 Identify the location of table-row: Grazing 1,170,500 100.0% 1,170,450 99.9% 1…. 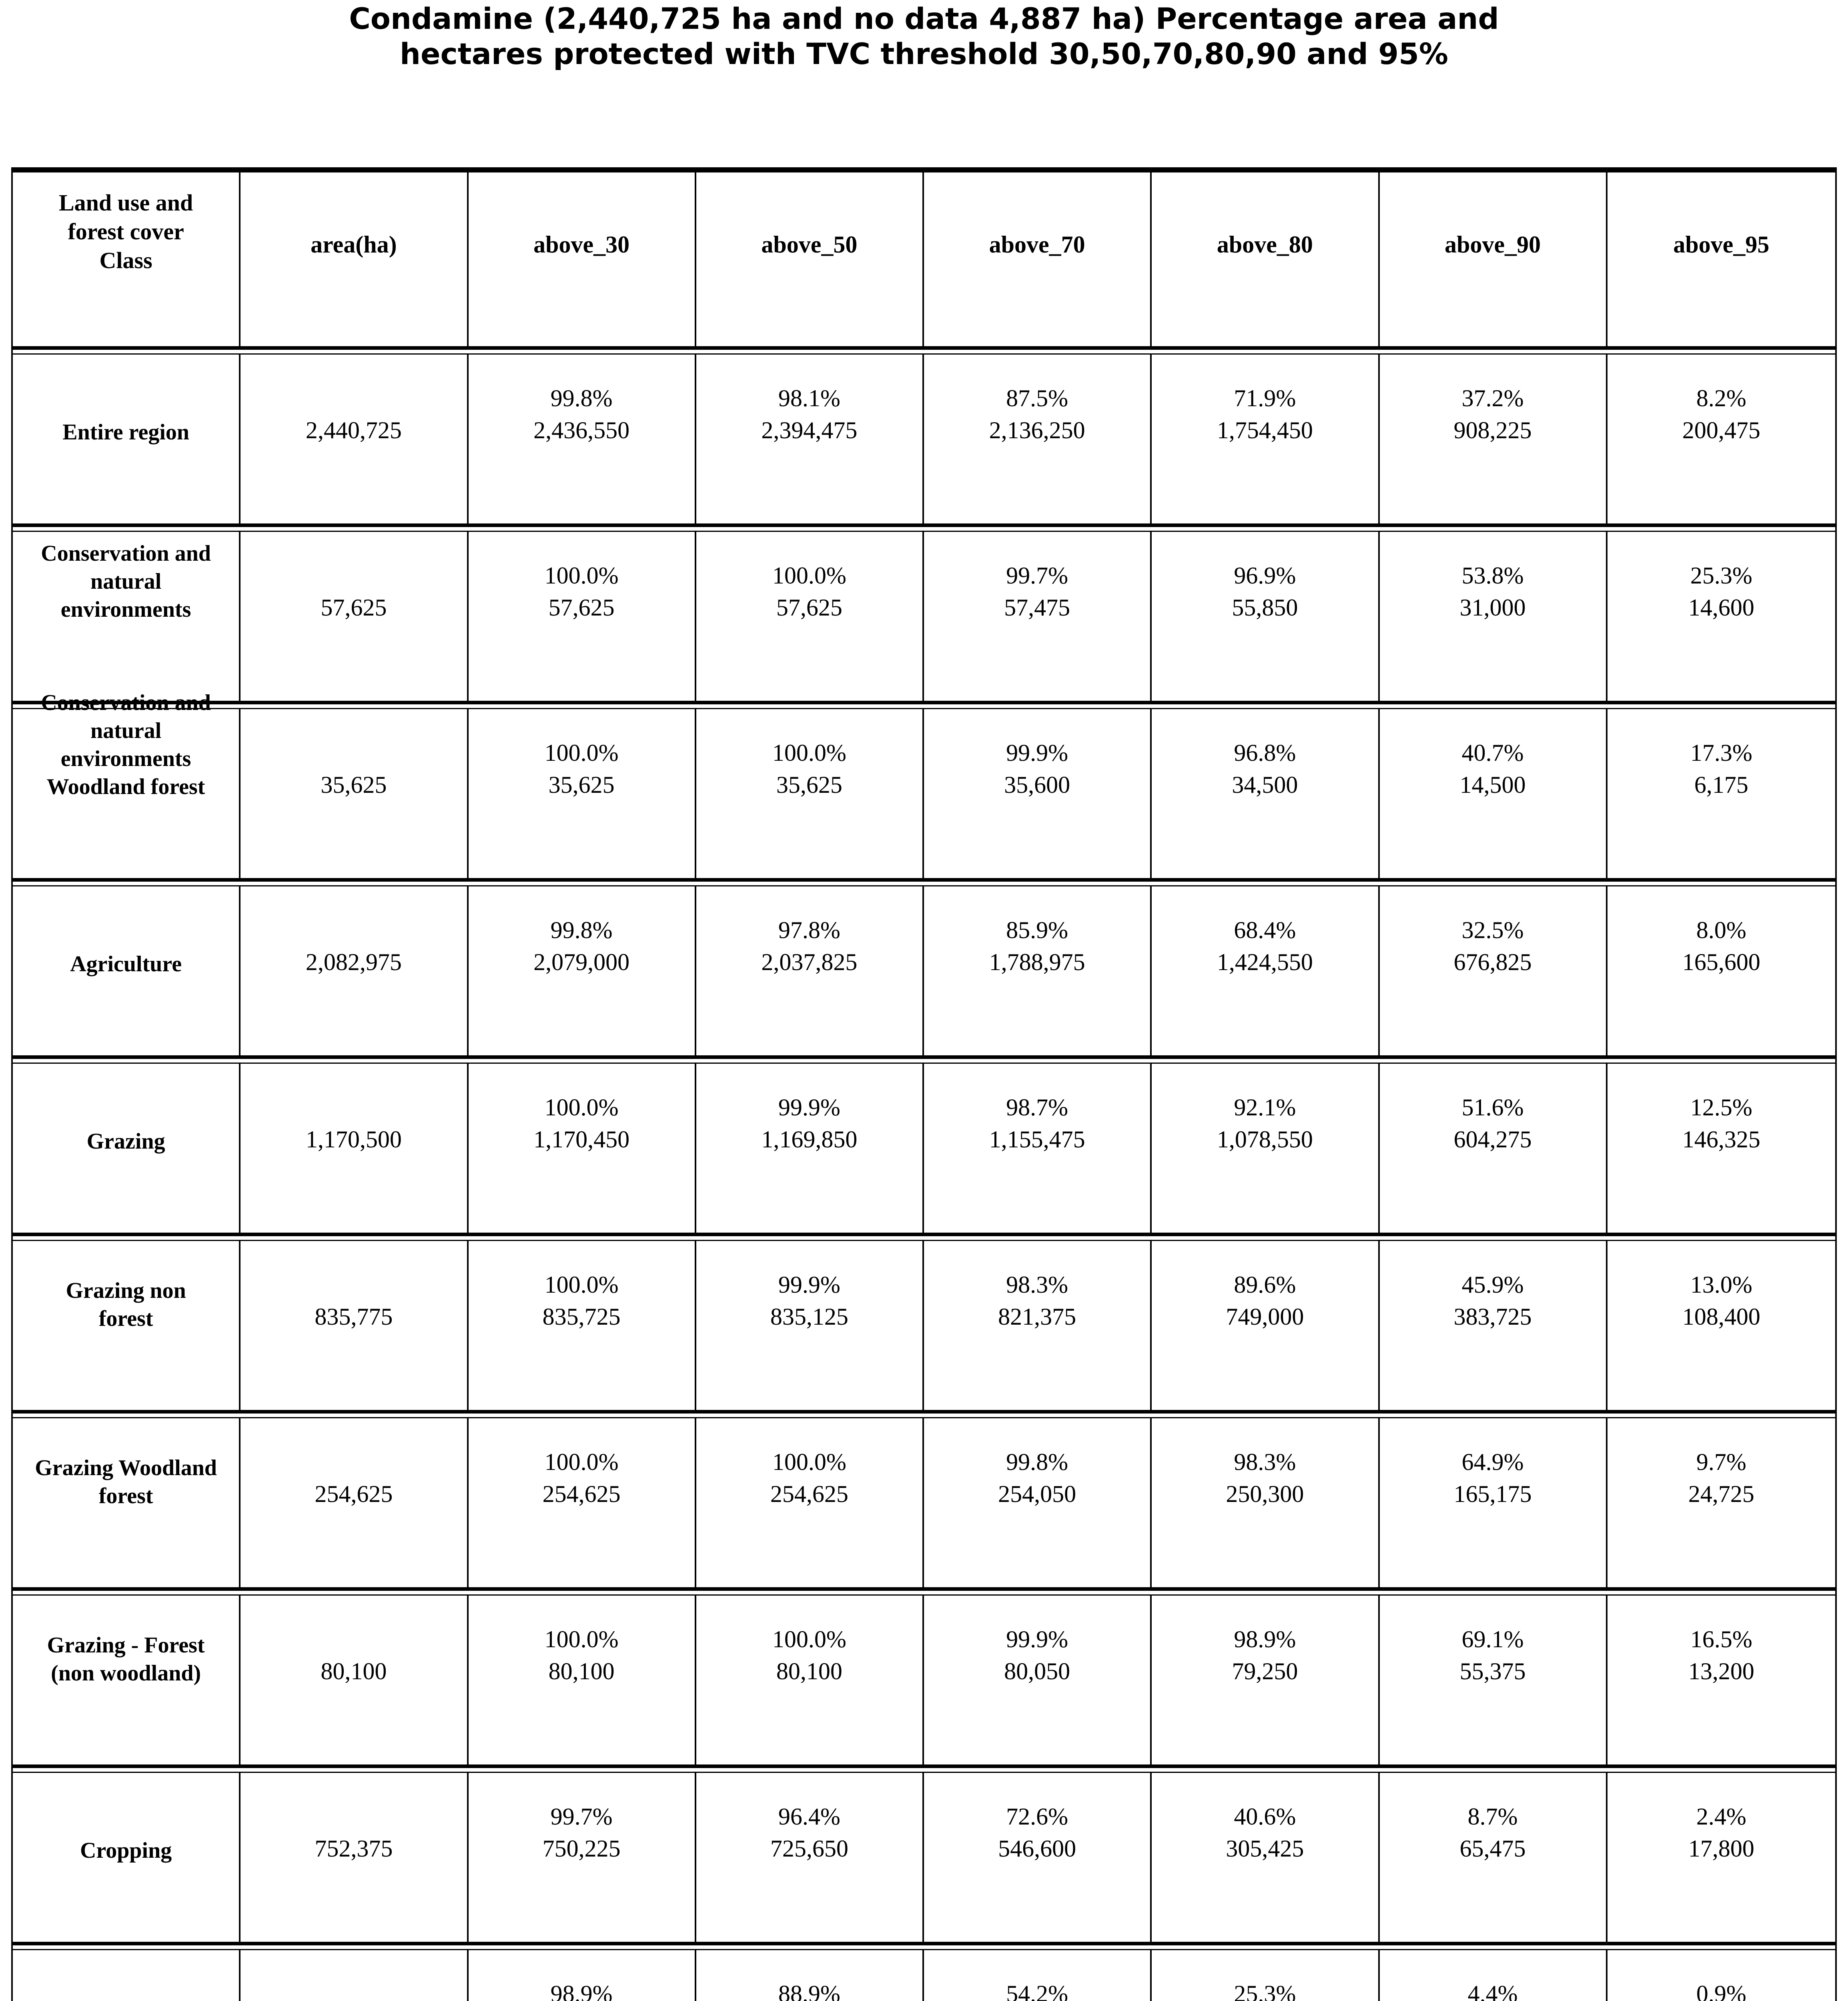
(924, 1148).